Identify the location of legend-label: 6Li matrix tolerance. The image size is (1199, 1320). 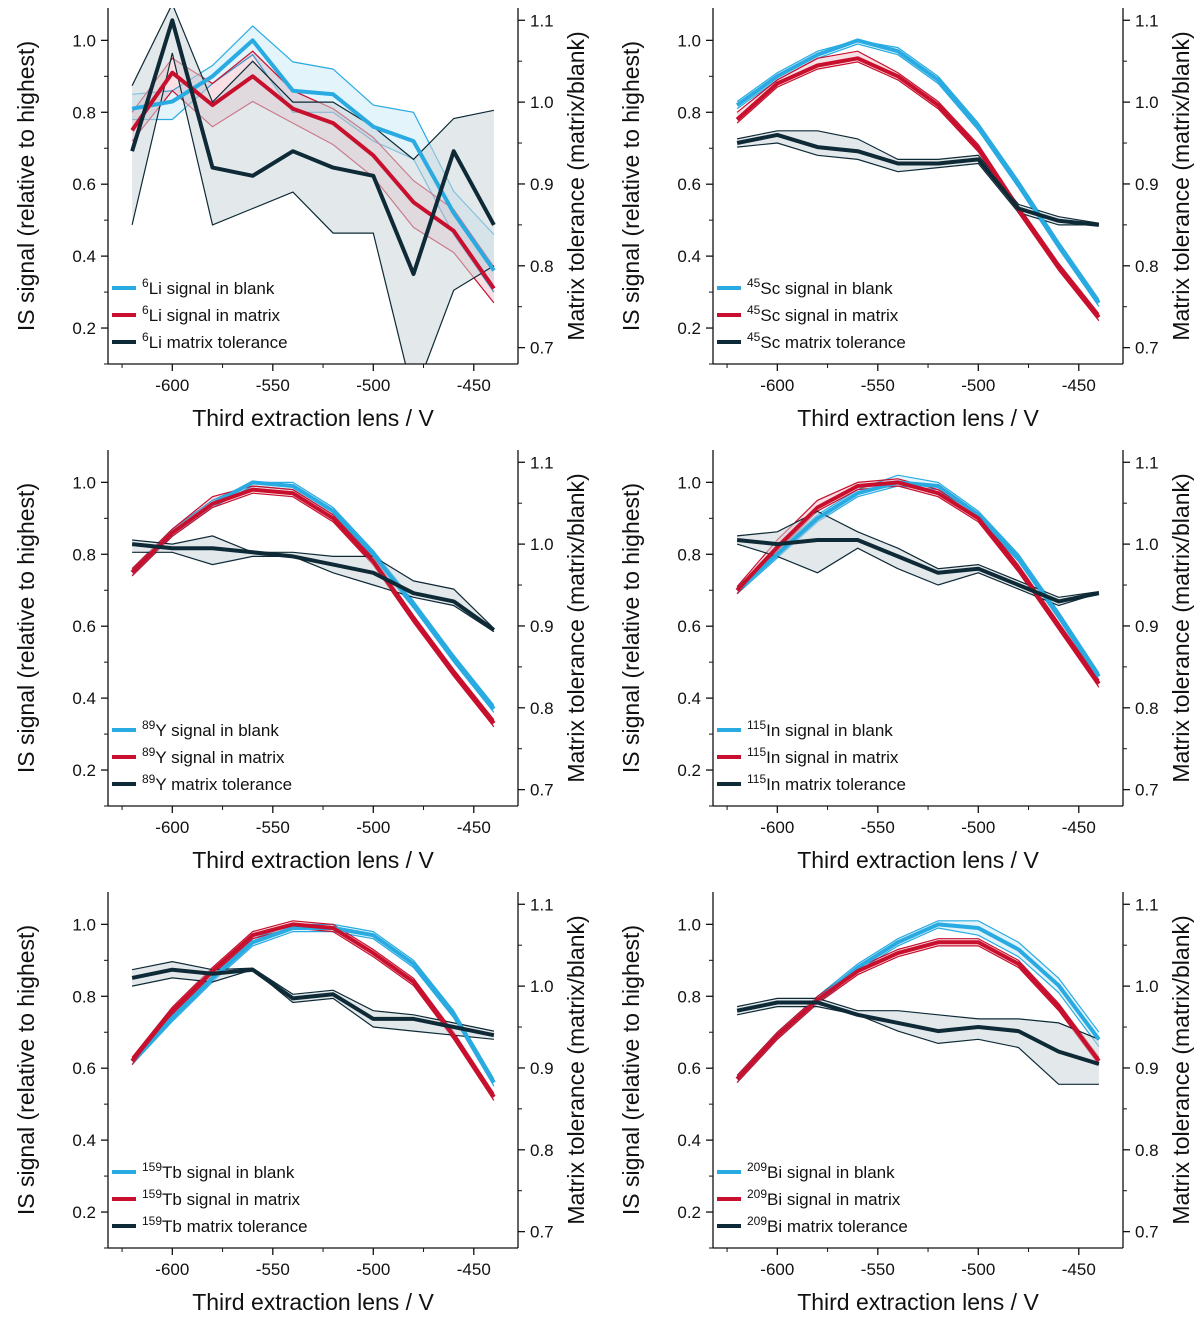
(215, 341).